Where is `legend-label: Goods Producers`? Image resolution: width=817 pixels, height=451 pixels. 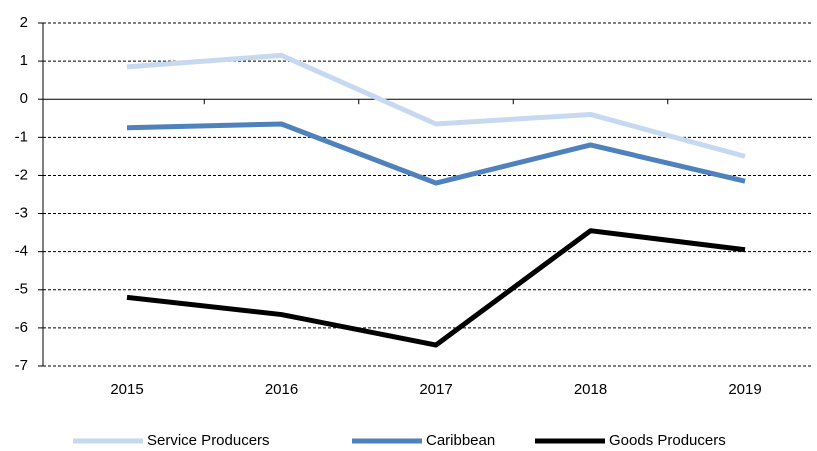 legend-label: Goods Producers is located at coordinates (667, 440).